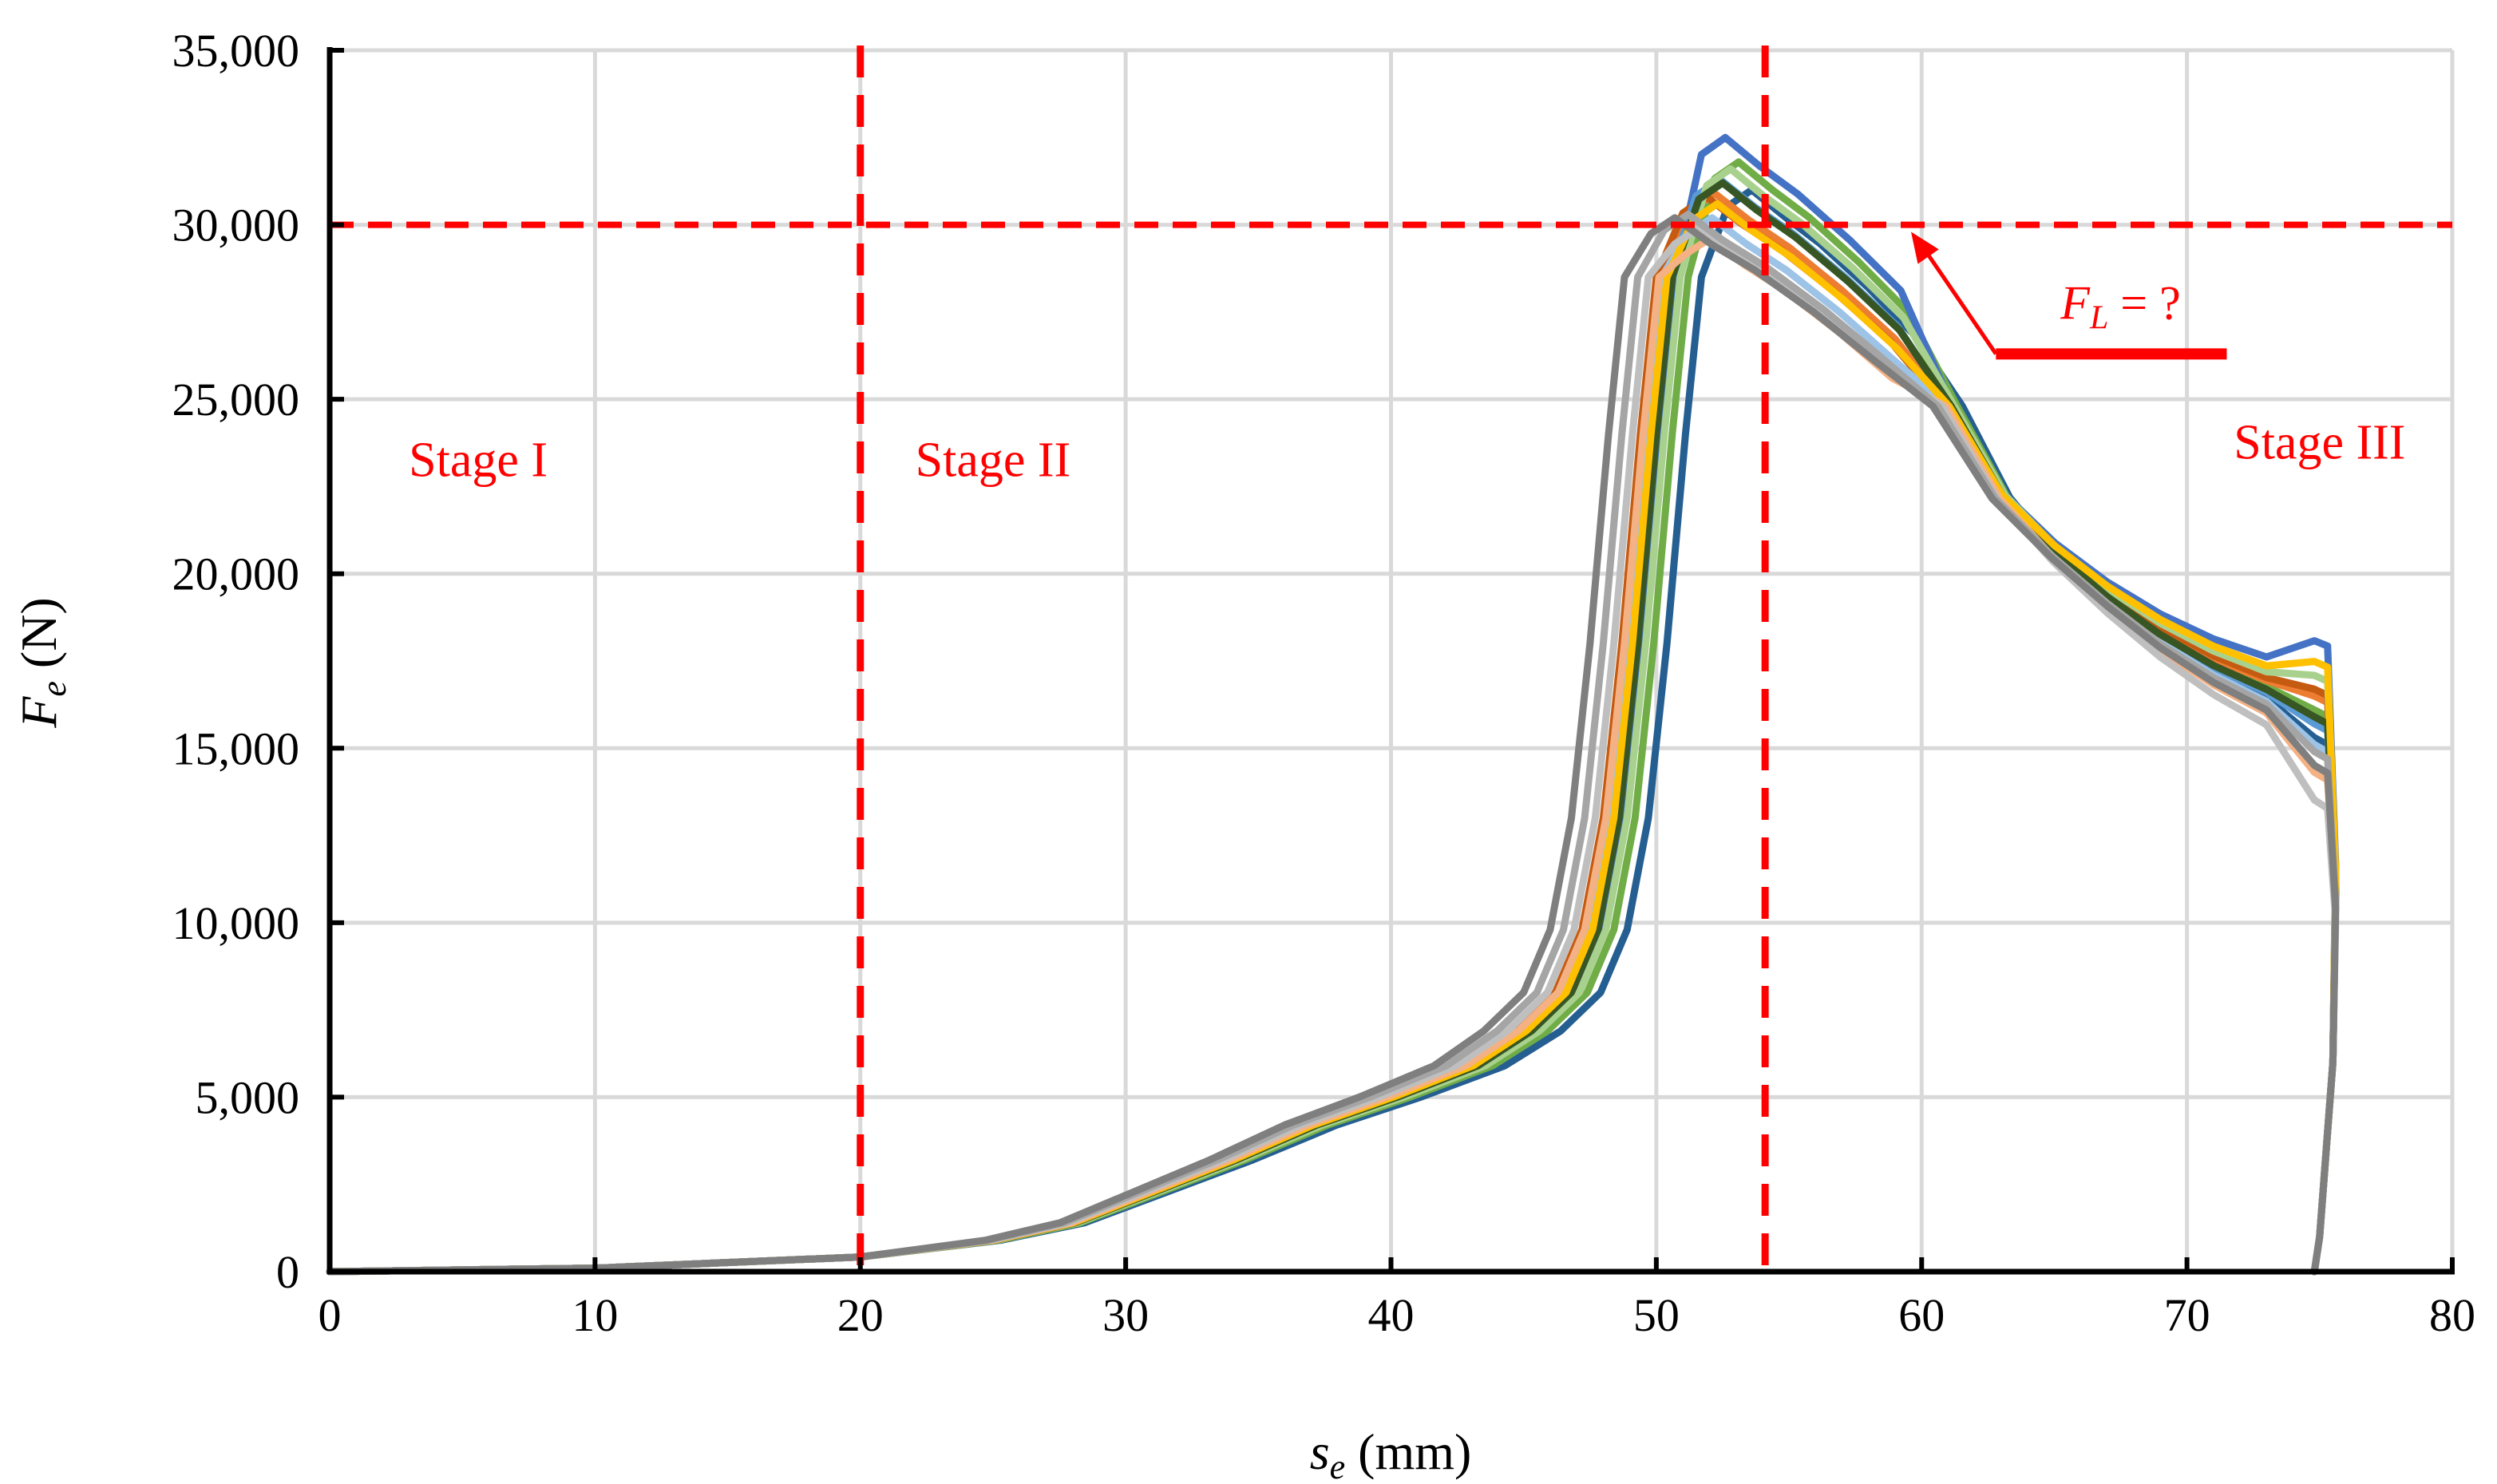  I want to click on y-tick-label: 30,000, so click(236, 225).